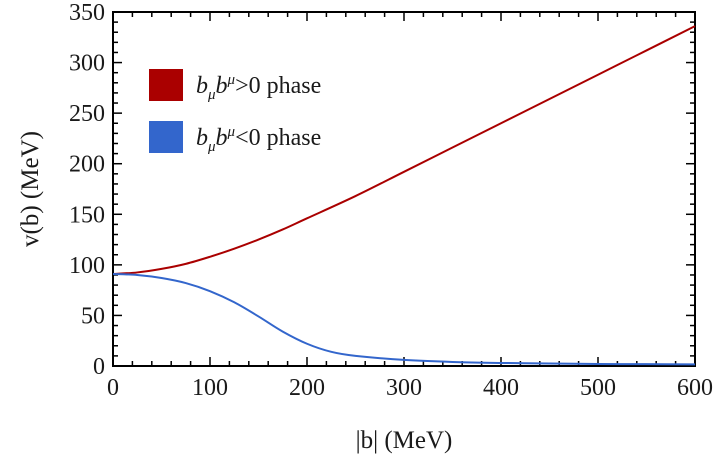 The image size is (723, 465). What do you see at coordinates (99, 367) in the screenshot?
I see `y-tick-label: 0` at bounding box center [99, 367].